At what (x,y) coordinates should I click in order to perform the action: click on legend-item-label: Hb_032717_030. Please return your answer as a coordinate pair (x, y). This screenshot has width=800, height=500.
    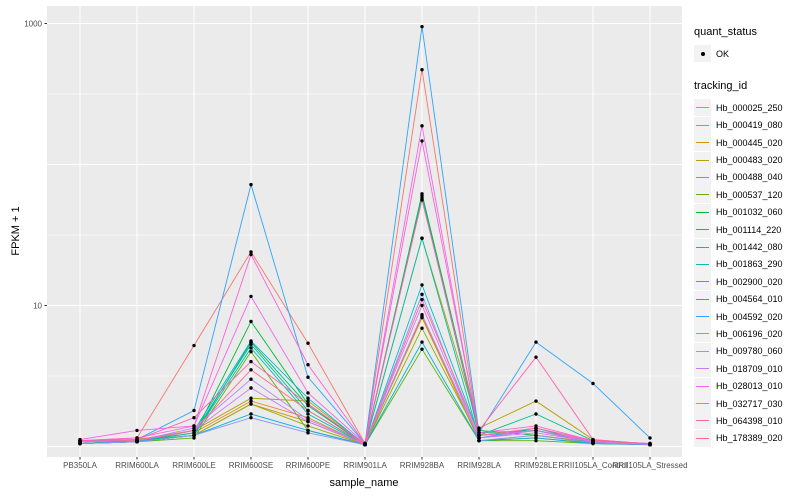
    Looking at the image, I should click on (749, 403).